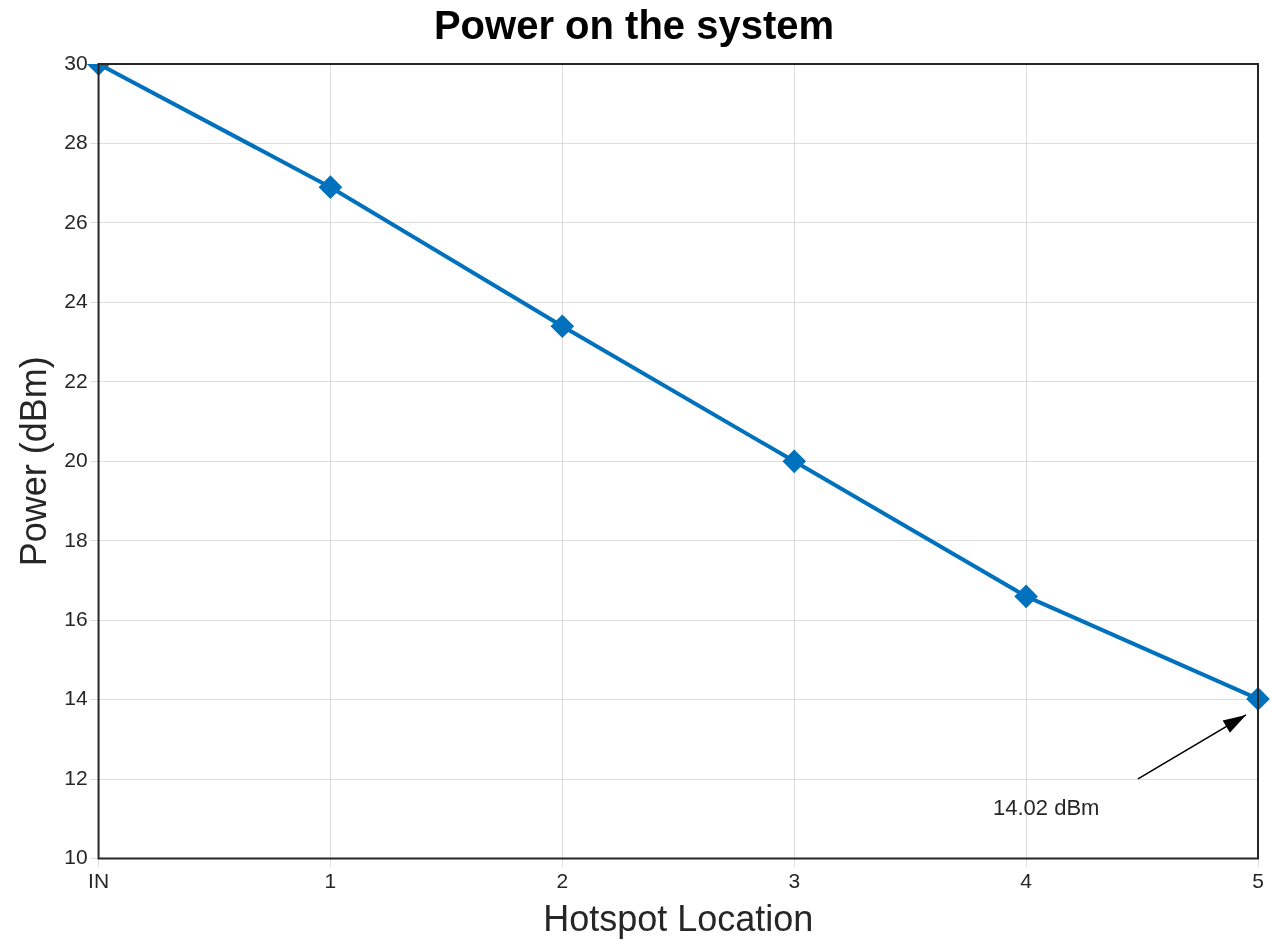  What do you see at coordinates (33, 461) in the screenshot?
I see `y-axis-title: Power (dBm)` at bounding box center [33, 461].